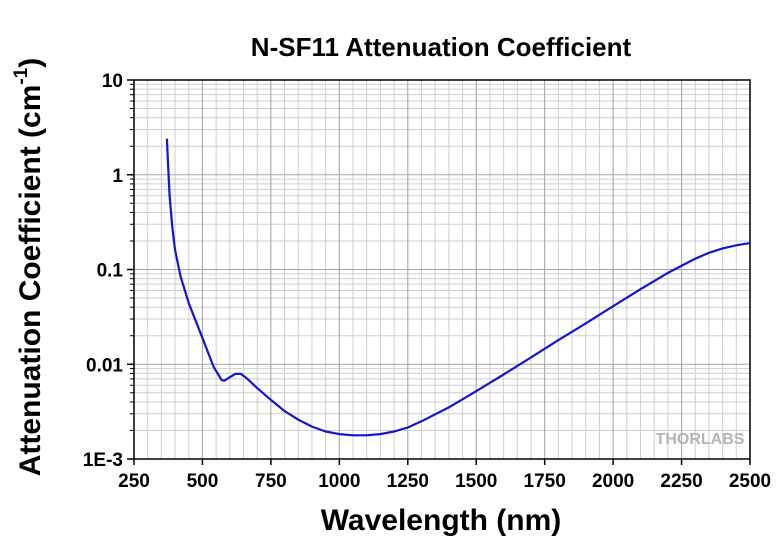  What do you see at coordinates (613, 481) in the screenshot?
I see `x-tick-label: 2000` at bounding box center [613, 481].